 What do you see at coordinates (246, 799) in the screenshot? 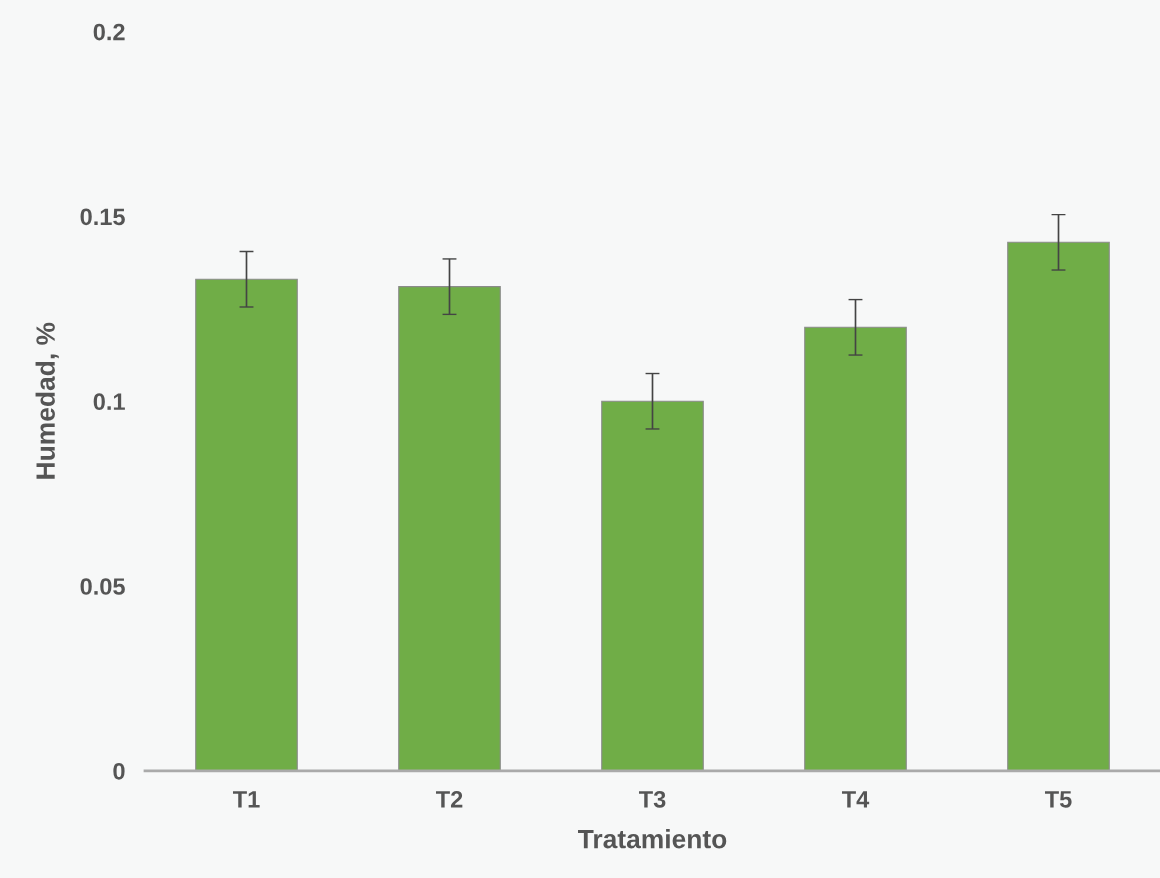
I see `x-tick-label: T1` at bounding box center [246, 799].